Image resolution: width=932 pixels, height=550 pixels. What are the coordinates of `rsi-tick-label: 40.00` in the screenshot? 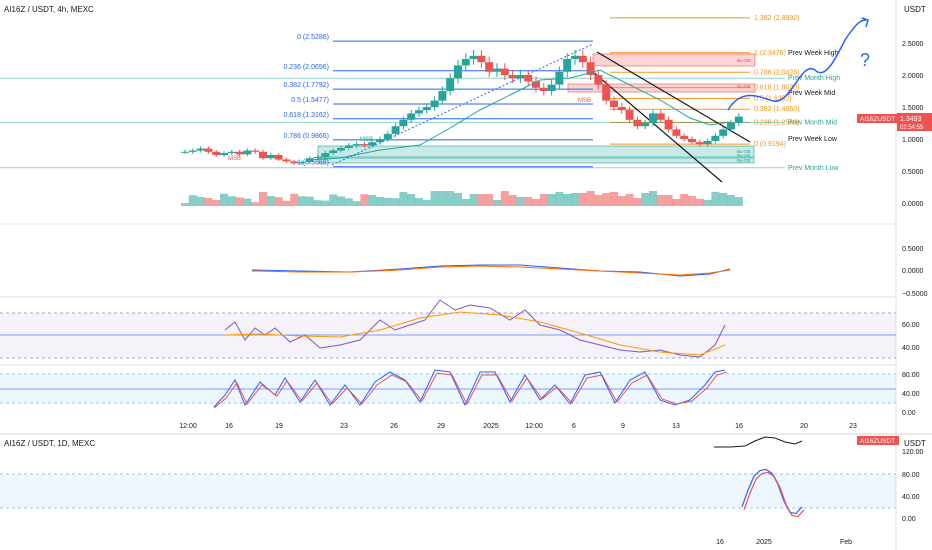 It's located at (911, 348).